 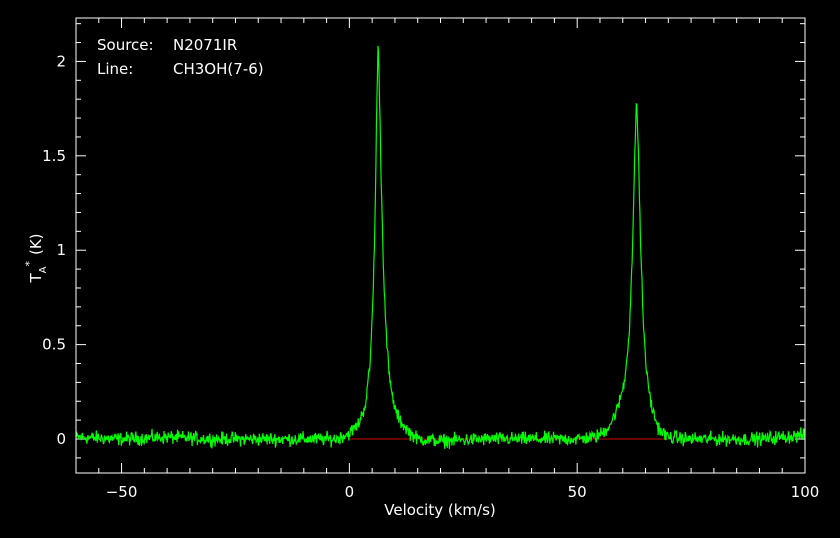 What do you see at coordinates (36, 244) in the screenshot?
I see `y-axis-label-unit: (K)` at bounding box center [36, 244].